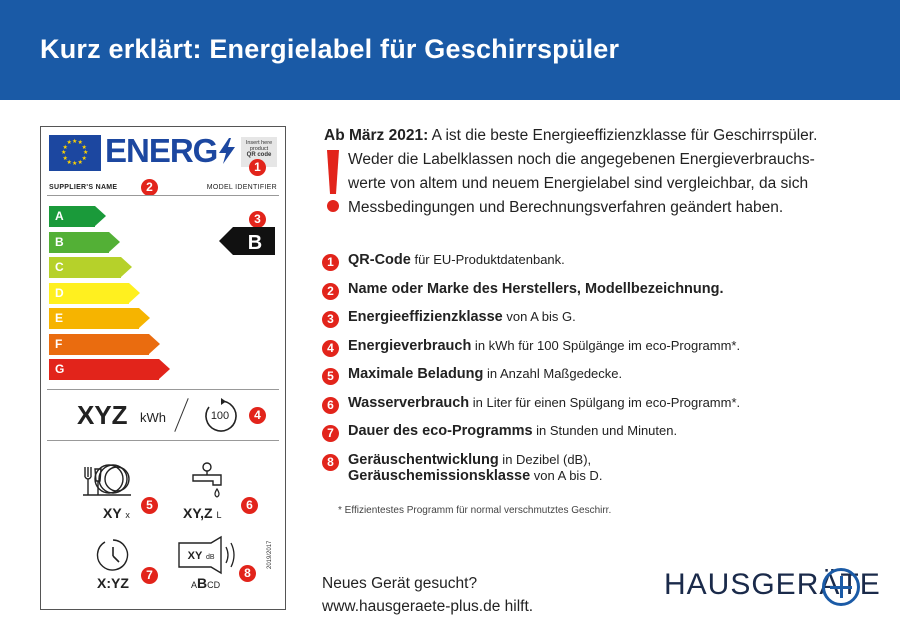  What do you see at coordinates (102, 415) in the screenshot?
I see `energy-value: XYZ` at bounding box center [102, 415].